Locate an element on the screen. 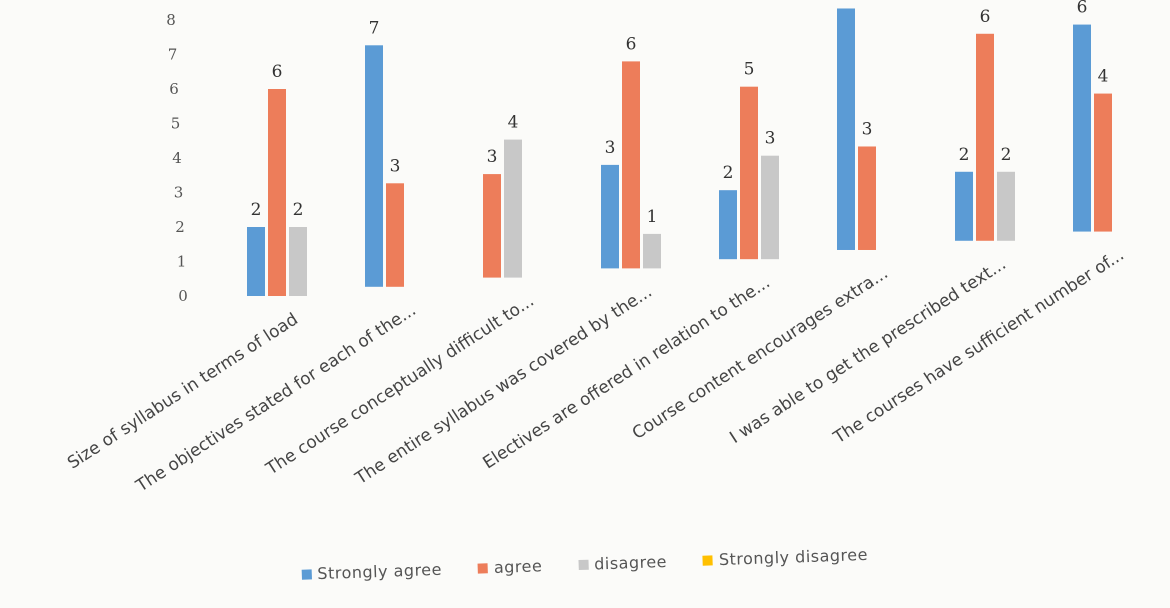 The width and height of the screenshot is (1170, 608). legend-item-agree: agree is located at coordinates (510, 566).